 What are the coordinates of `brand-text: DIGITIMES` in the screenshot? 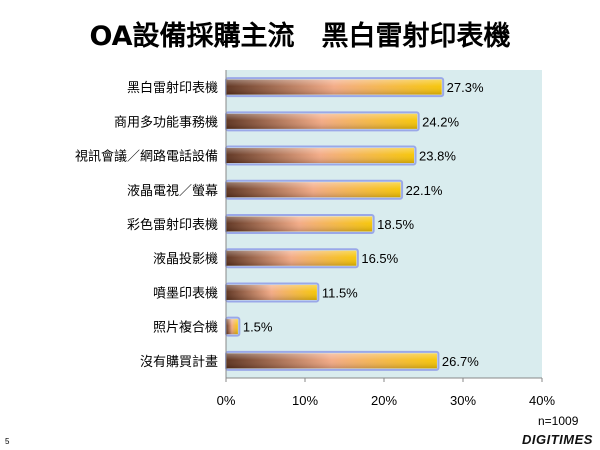 It's located at (557, 439).